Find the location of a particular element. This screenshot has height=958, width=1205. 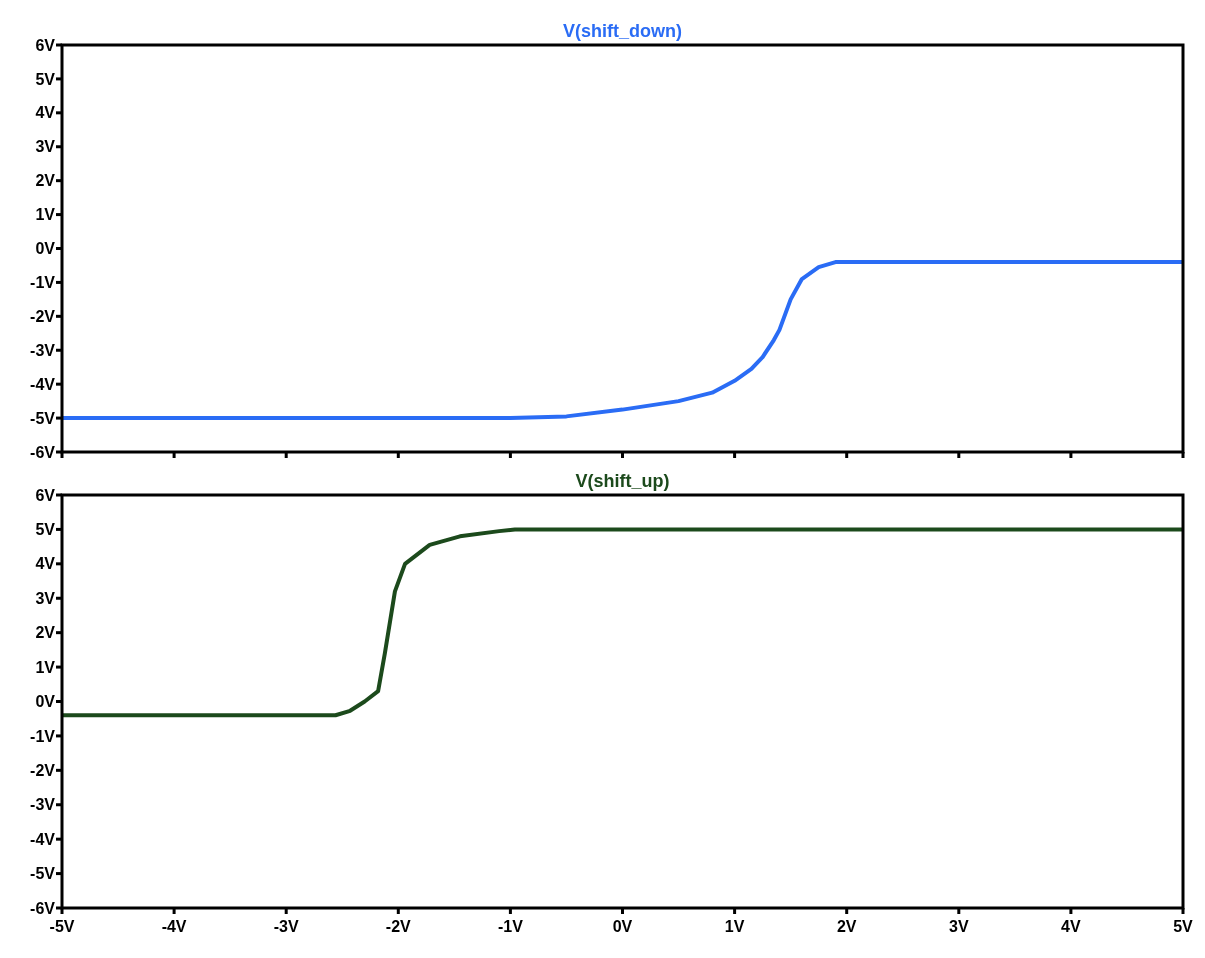

x-tick-label: 0V is located at coordinates (622, 926).